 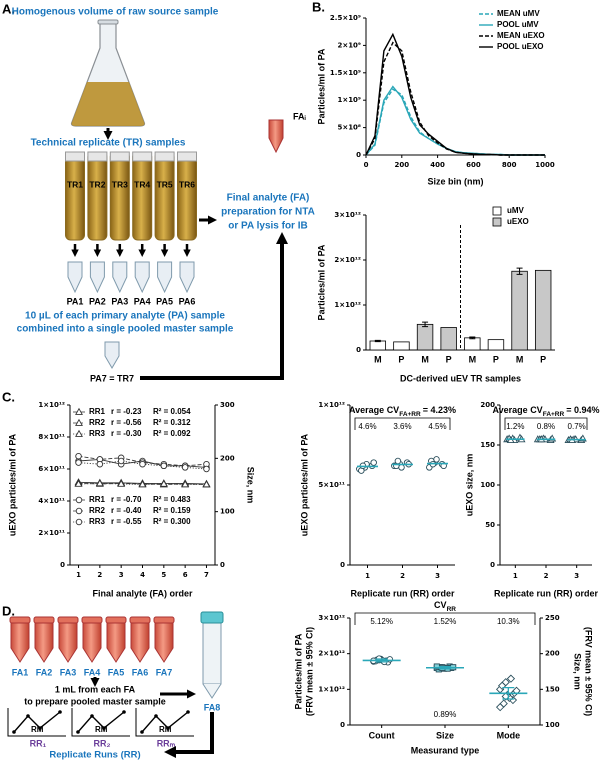 I want to click on tube-label: FA6, so click(x=140, y=672).